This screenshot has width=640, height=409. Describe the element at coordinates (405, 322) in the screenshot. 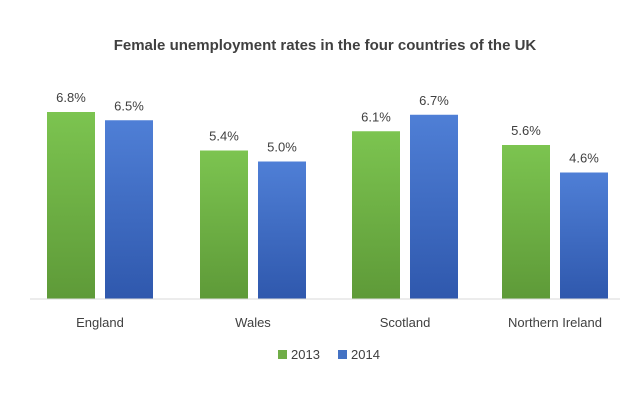

I see `category-label: Scotland` at that location.